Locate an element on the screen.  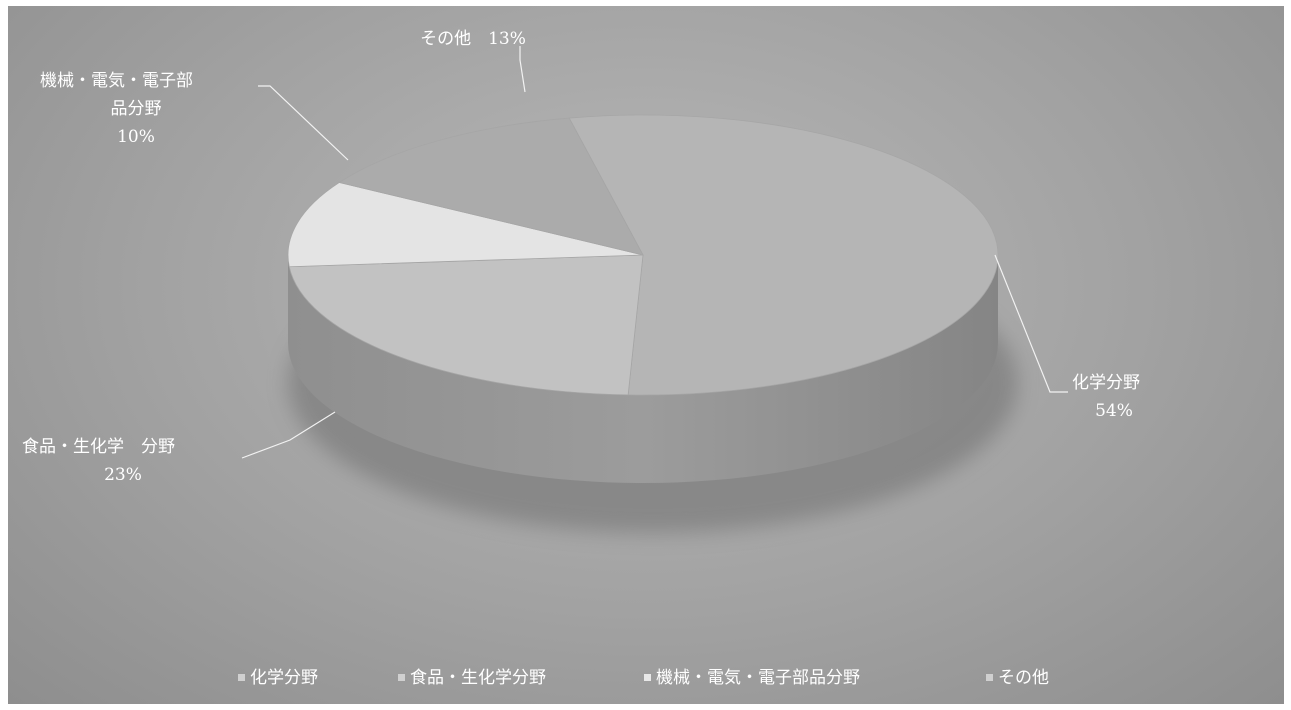
legend-label-3: 機械・電気・電子部品分野 is located at coordinates (758, 678).